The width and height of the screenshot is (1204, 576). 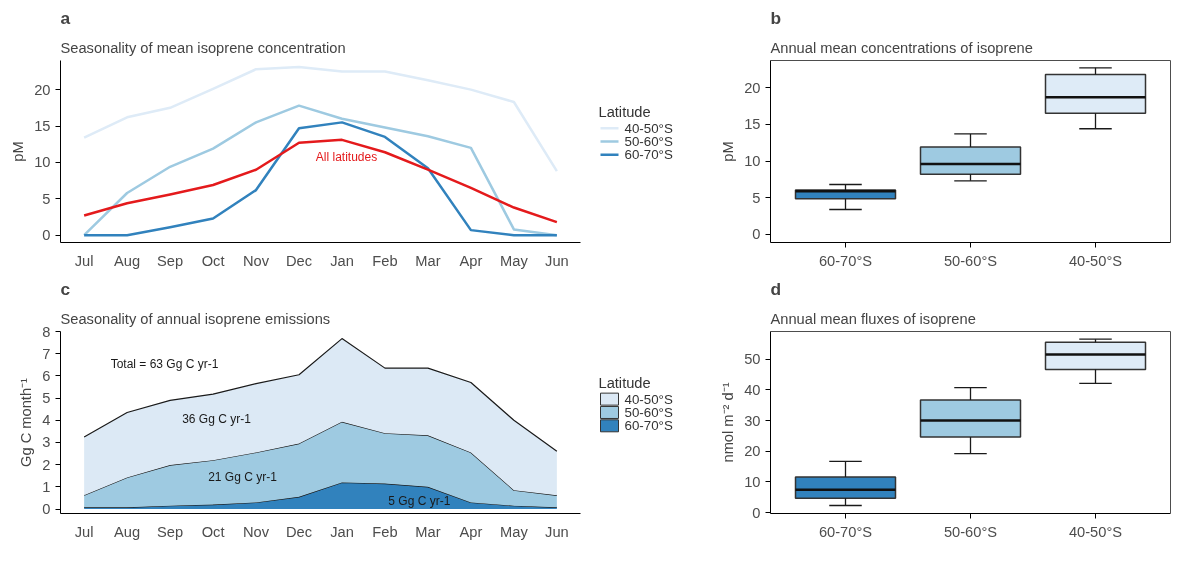 I want to click on y-tick-label: 8, so click(x=46, y=331).